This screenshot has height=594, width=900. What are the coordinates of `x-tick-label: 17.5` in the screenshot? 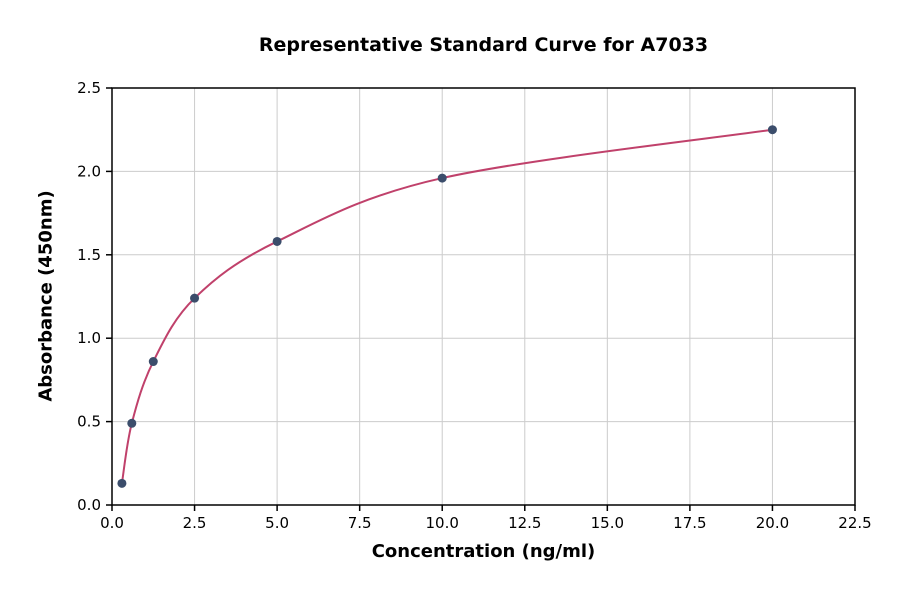 It's located at (689, 523).